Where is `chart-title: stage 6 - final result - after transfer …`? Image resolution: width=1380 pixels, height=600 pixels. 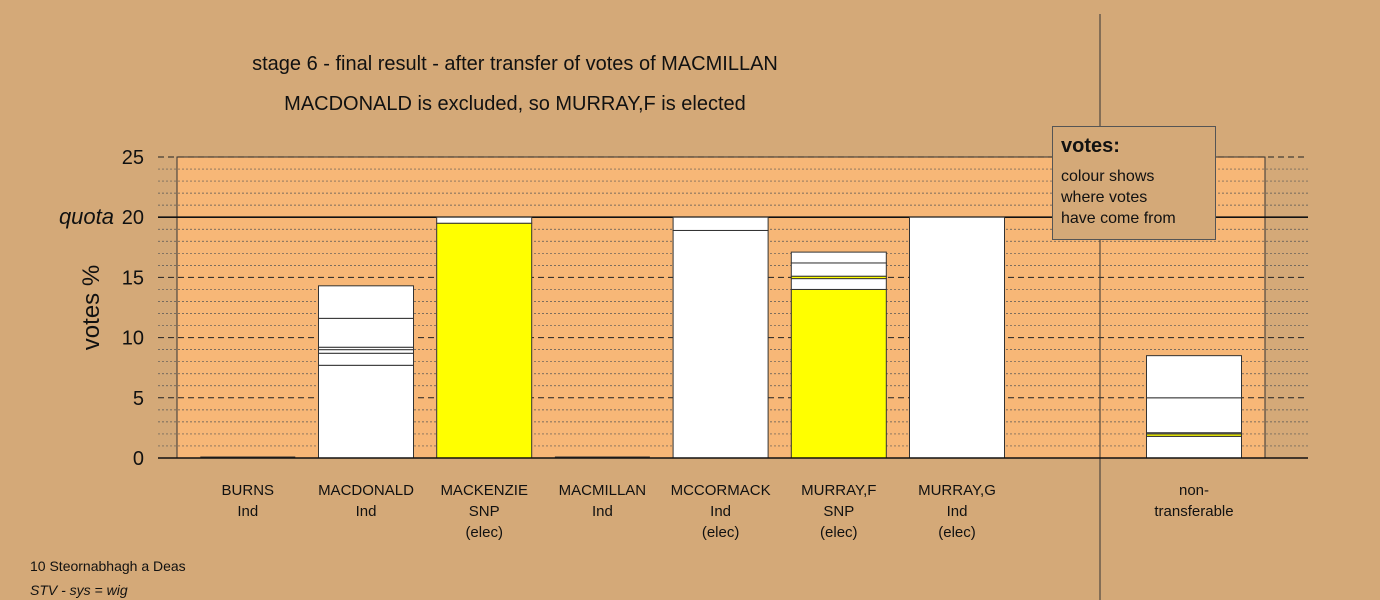 chart-title: stage 6 - final result - after transfer … is located at coordinates (515, 64).